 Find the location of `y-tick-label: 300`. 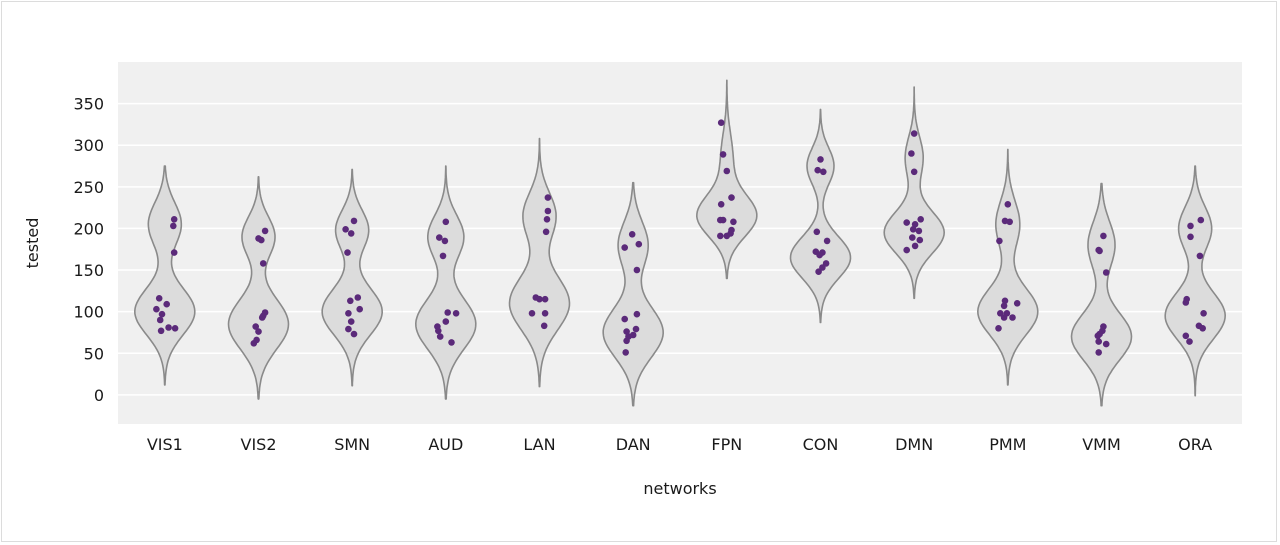

y-tick-label: 300 is located at coordinates (88, 145).